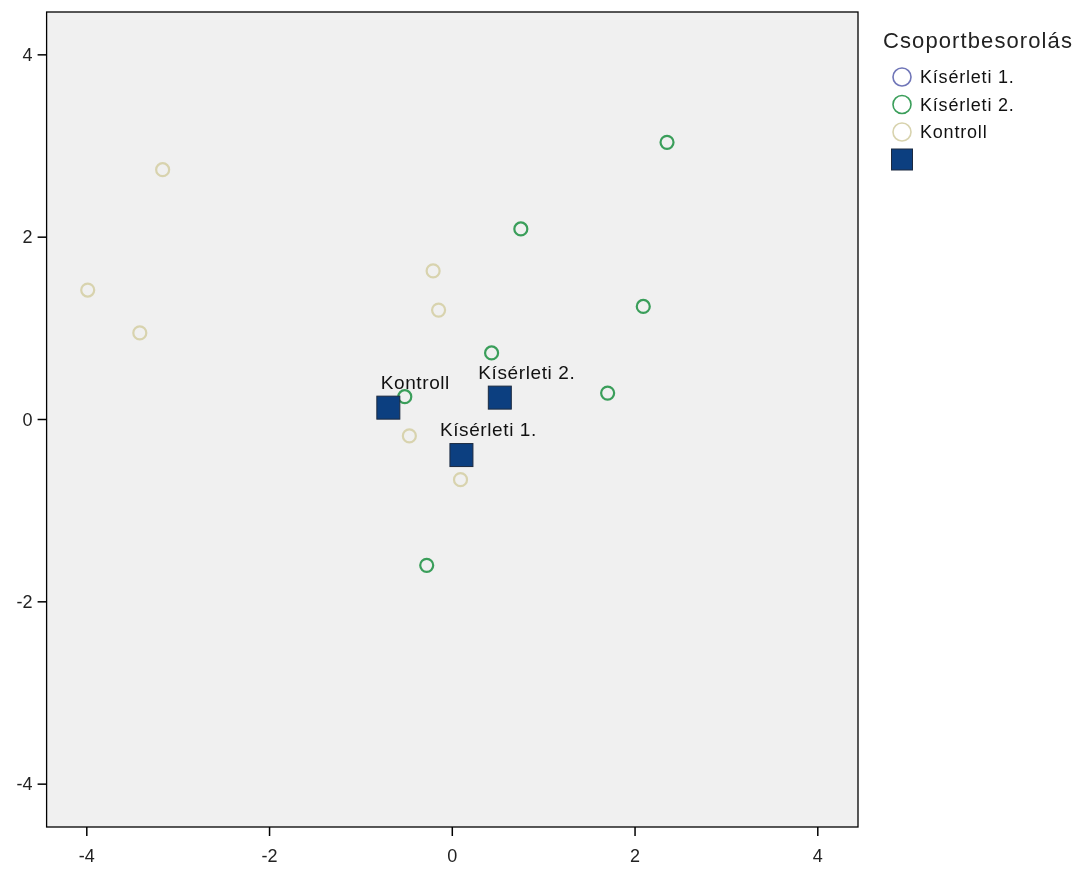 The image size is (1092, 870). What do you see at coordinates (488, 430) in the screenshot?
I see `annotation: Kísérleti 1.` at bounding box center [488, 430].